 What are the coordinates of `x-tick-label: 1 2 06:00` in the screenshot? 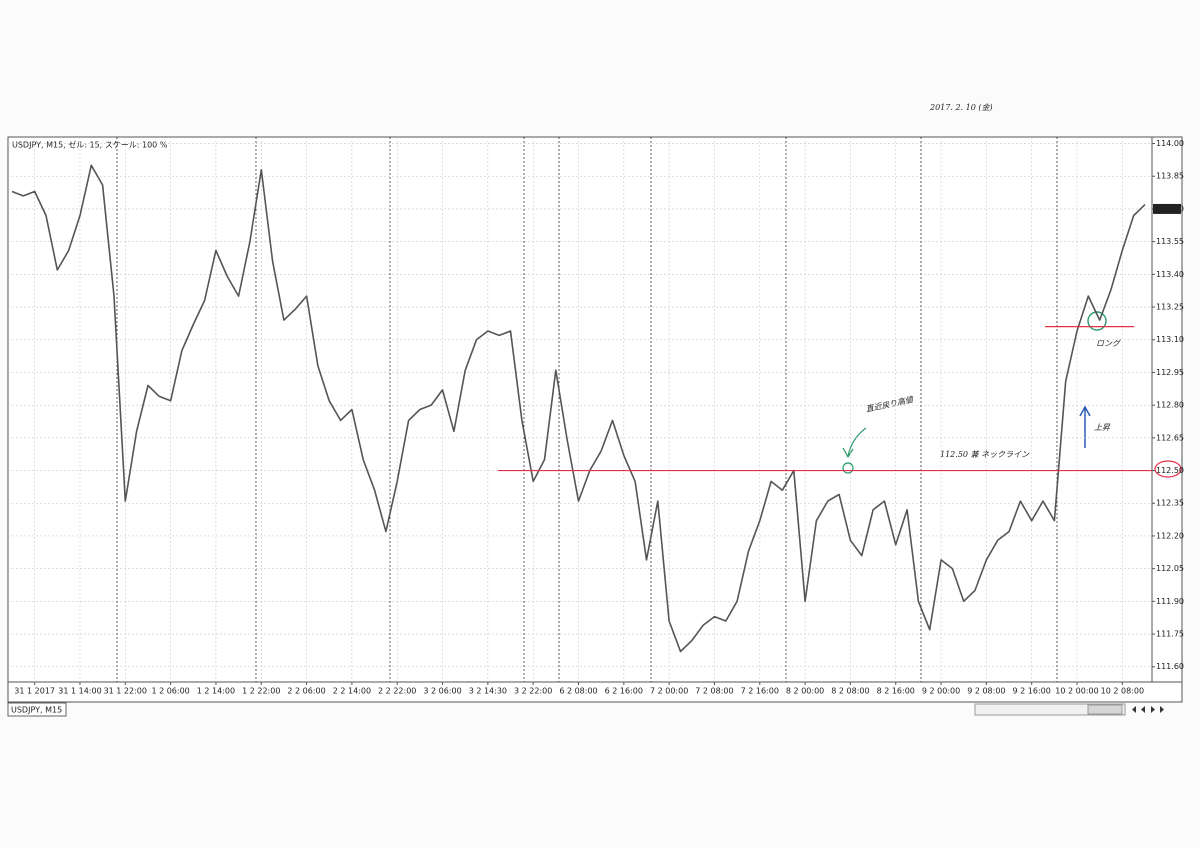 It's located at (170, 691).